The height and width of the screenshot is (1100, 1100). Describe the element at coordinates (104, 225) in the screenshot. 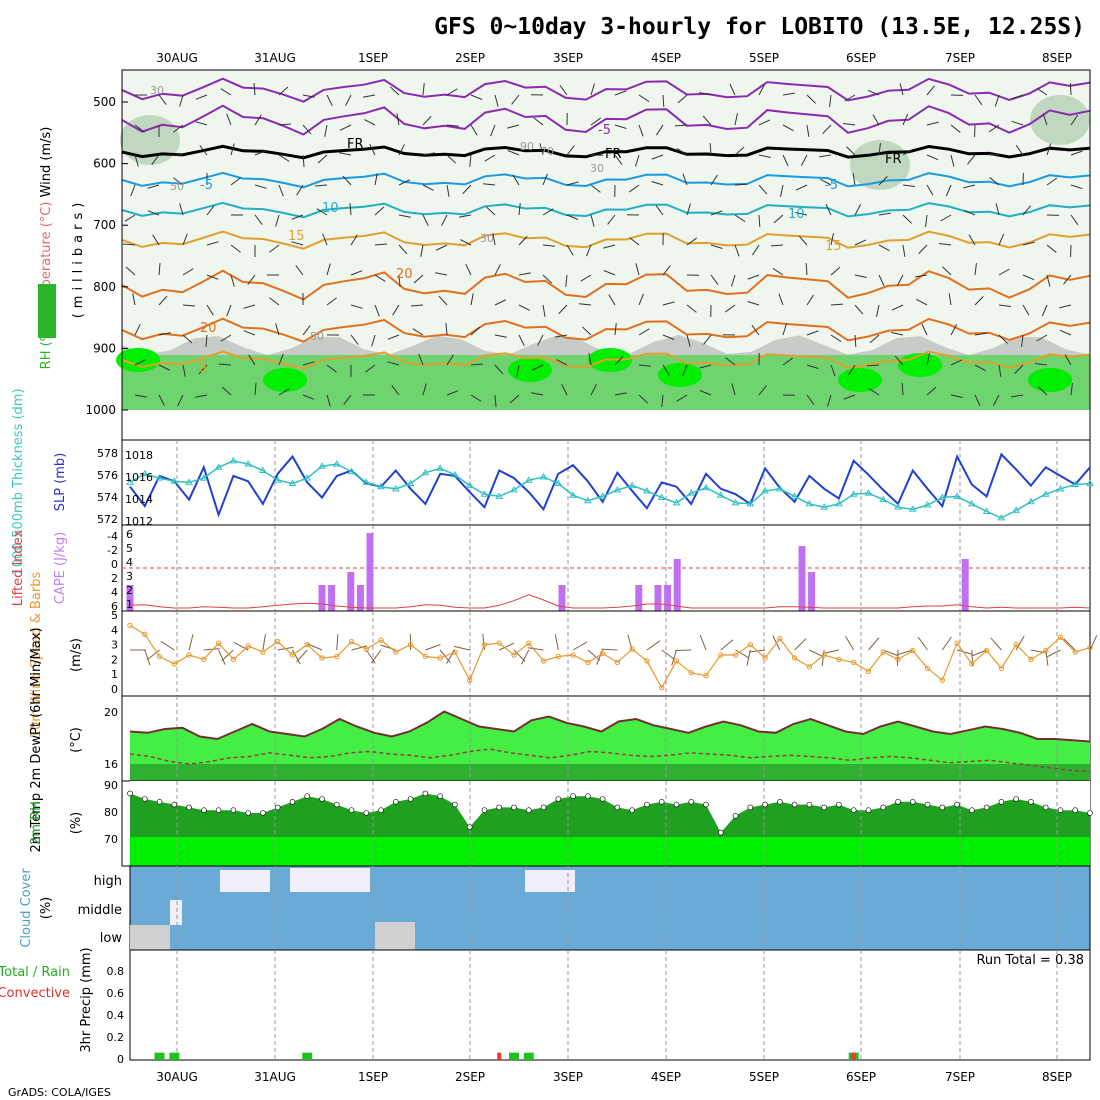

I see `pressure-tick: 700` at that location.